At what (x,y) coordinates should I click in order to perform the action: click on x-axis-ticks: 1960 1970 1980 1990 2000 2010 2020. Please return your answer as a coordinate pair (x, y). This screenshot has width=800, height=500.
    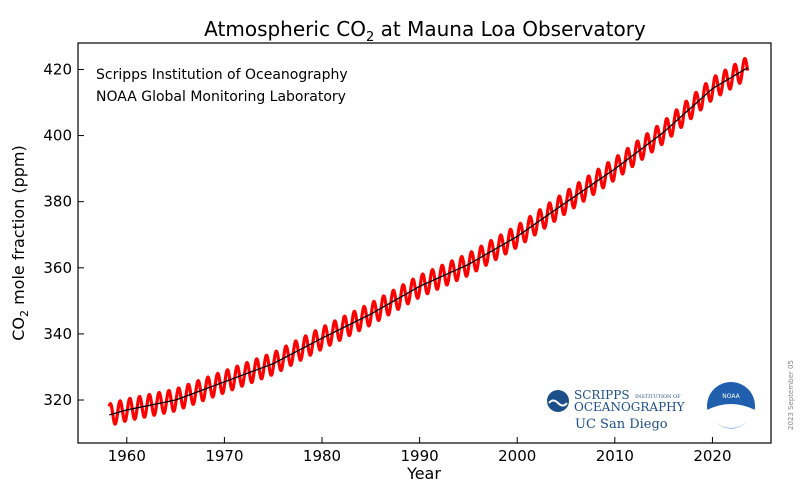
    Looking at the image, I should click on (420, 451).